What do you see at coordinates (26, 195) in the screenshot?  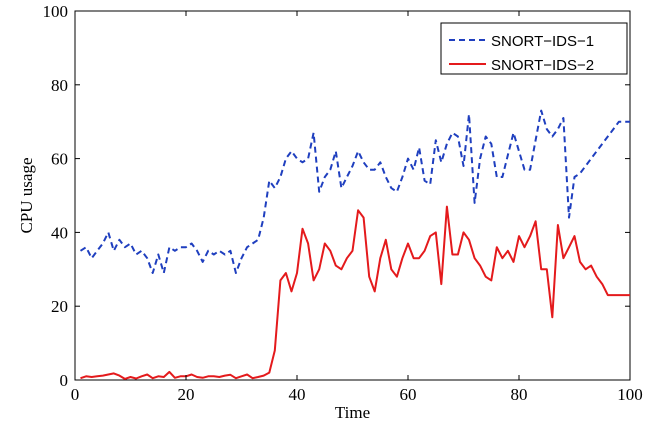 I see `y-axis-label: CPU usage` at bounding box center [26, 195].